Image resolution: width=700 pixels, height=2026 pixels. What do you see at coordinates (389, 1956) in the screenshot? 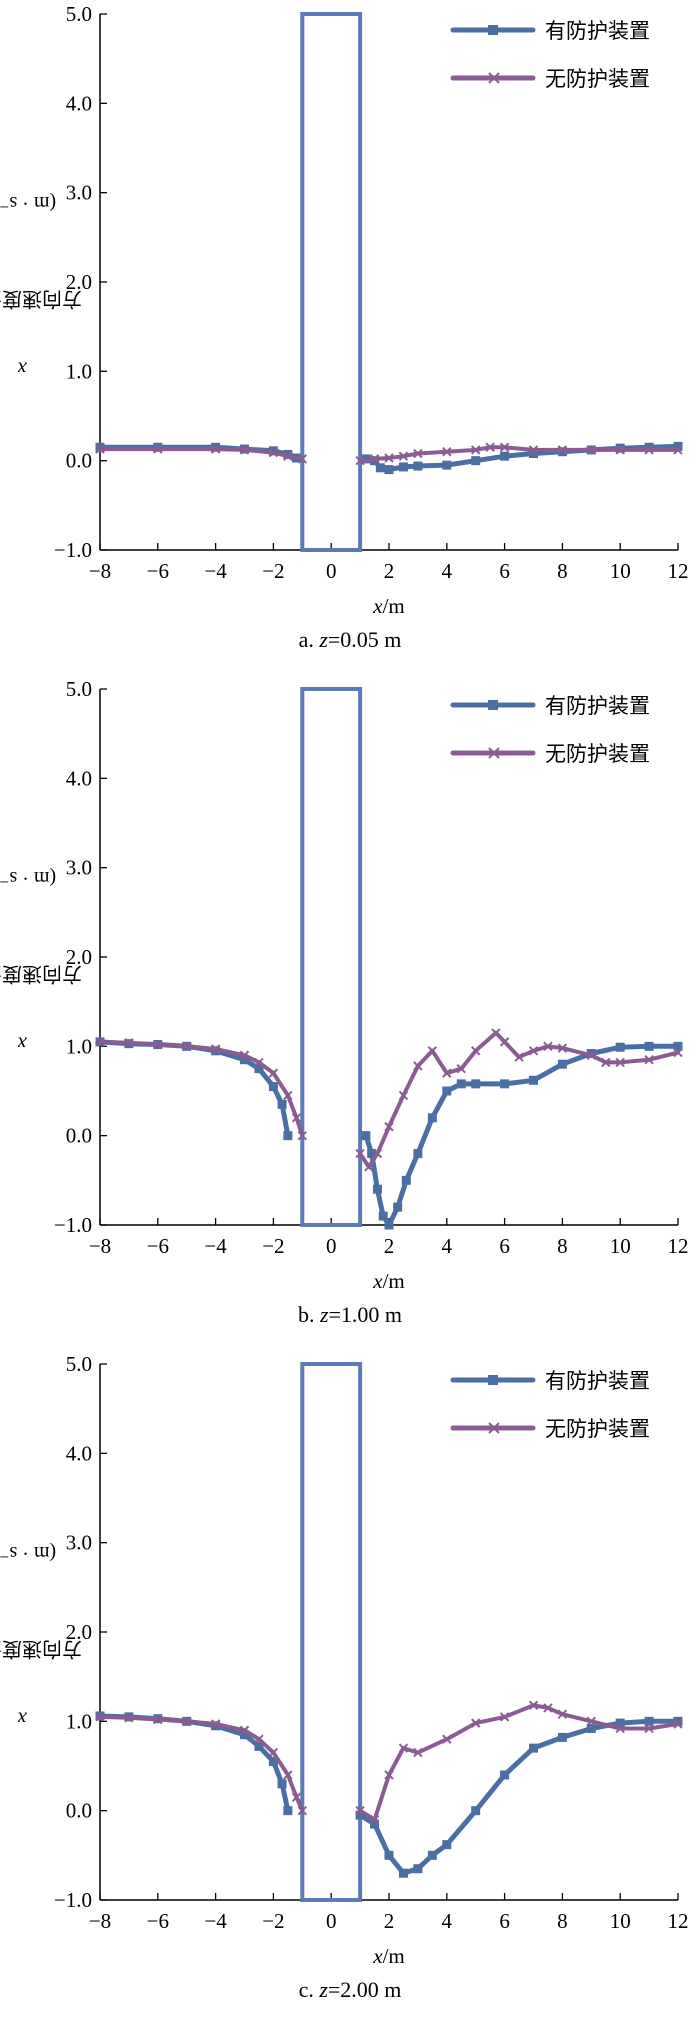
I see `x-axis-label: x/m` at bounding box center [389, 1956].